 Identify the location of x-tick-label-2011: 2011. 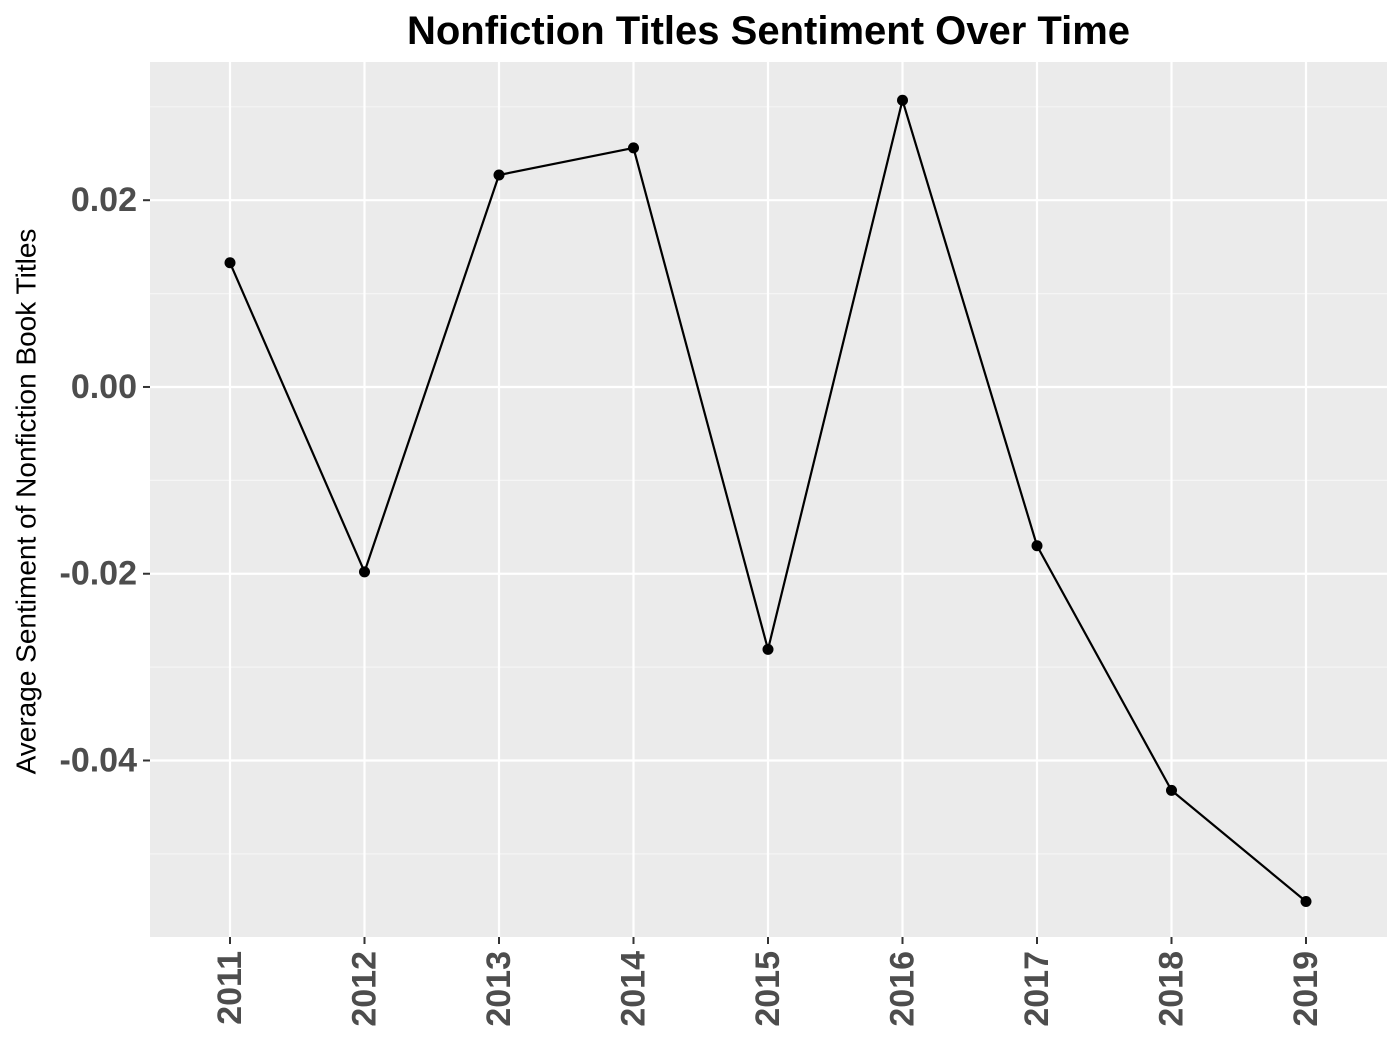
(230, 988).